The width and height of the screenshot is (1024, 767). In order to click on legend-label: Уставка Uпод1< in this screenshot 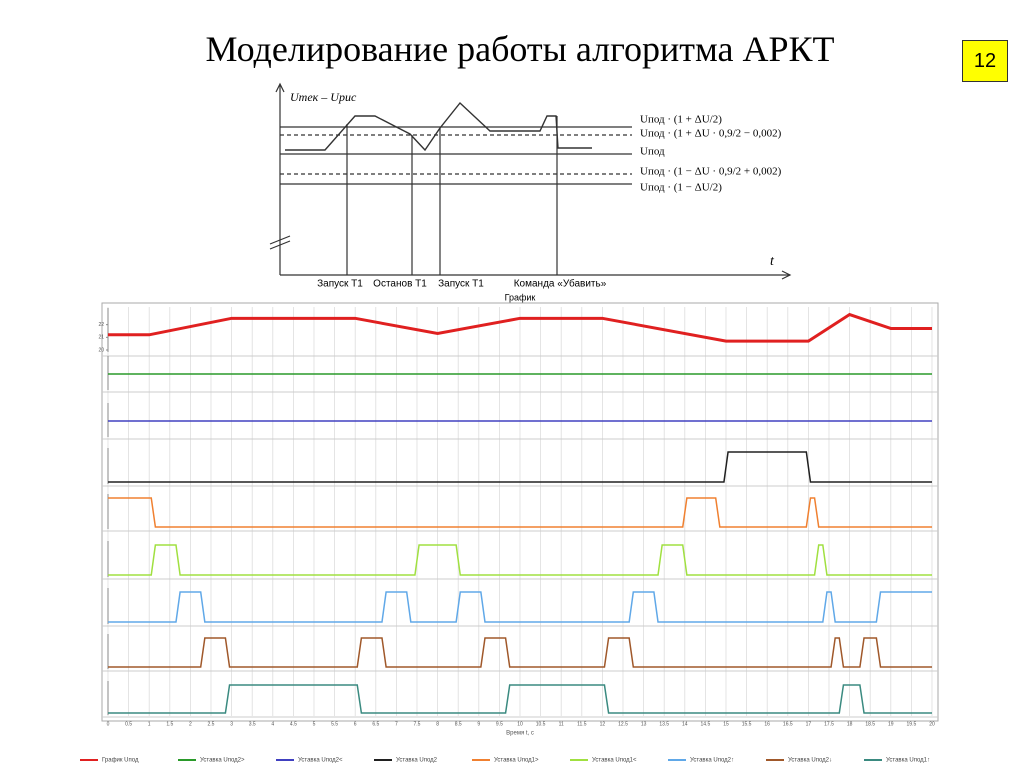, I will do `click(614, 761)`.